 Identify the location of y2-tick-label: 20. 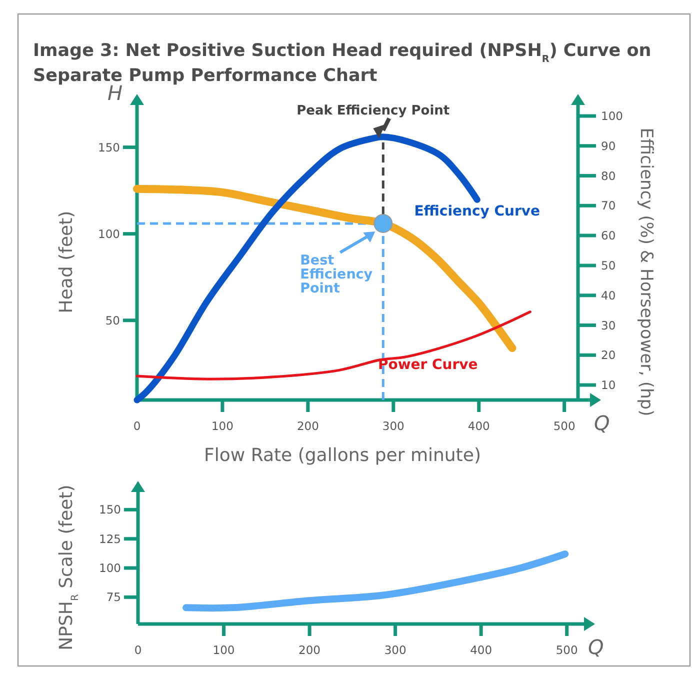
(608, 355).